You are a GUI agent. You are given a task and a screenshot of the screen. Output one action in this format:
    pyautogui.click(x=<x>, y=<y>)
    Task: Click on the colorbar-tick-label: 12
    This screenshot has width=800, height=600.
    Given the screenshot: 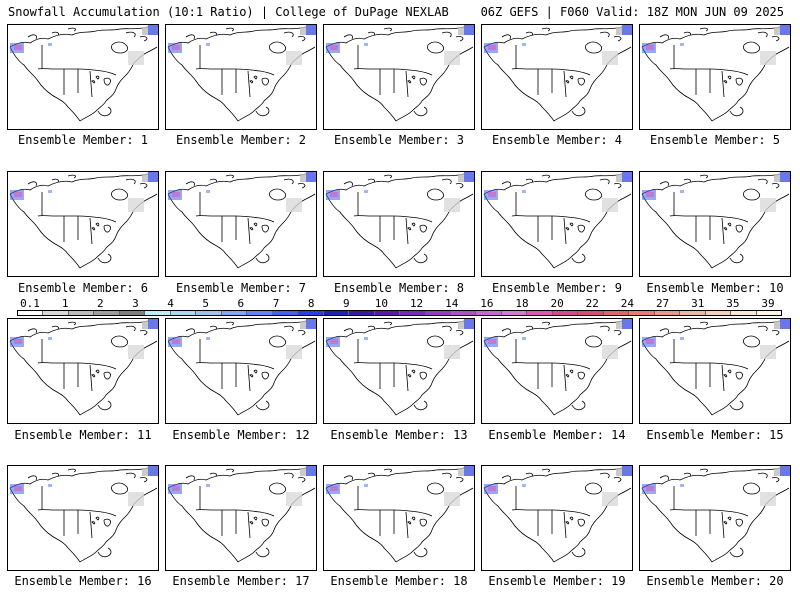 What is the action you would take?
    pyautogui.click(x=416, y=303)
    